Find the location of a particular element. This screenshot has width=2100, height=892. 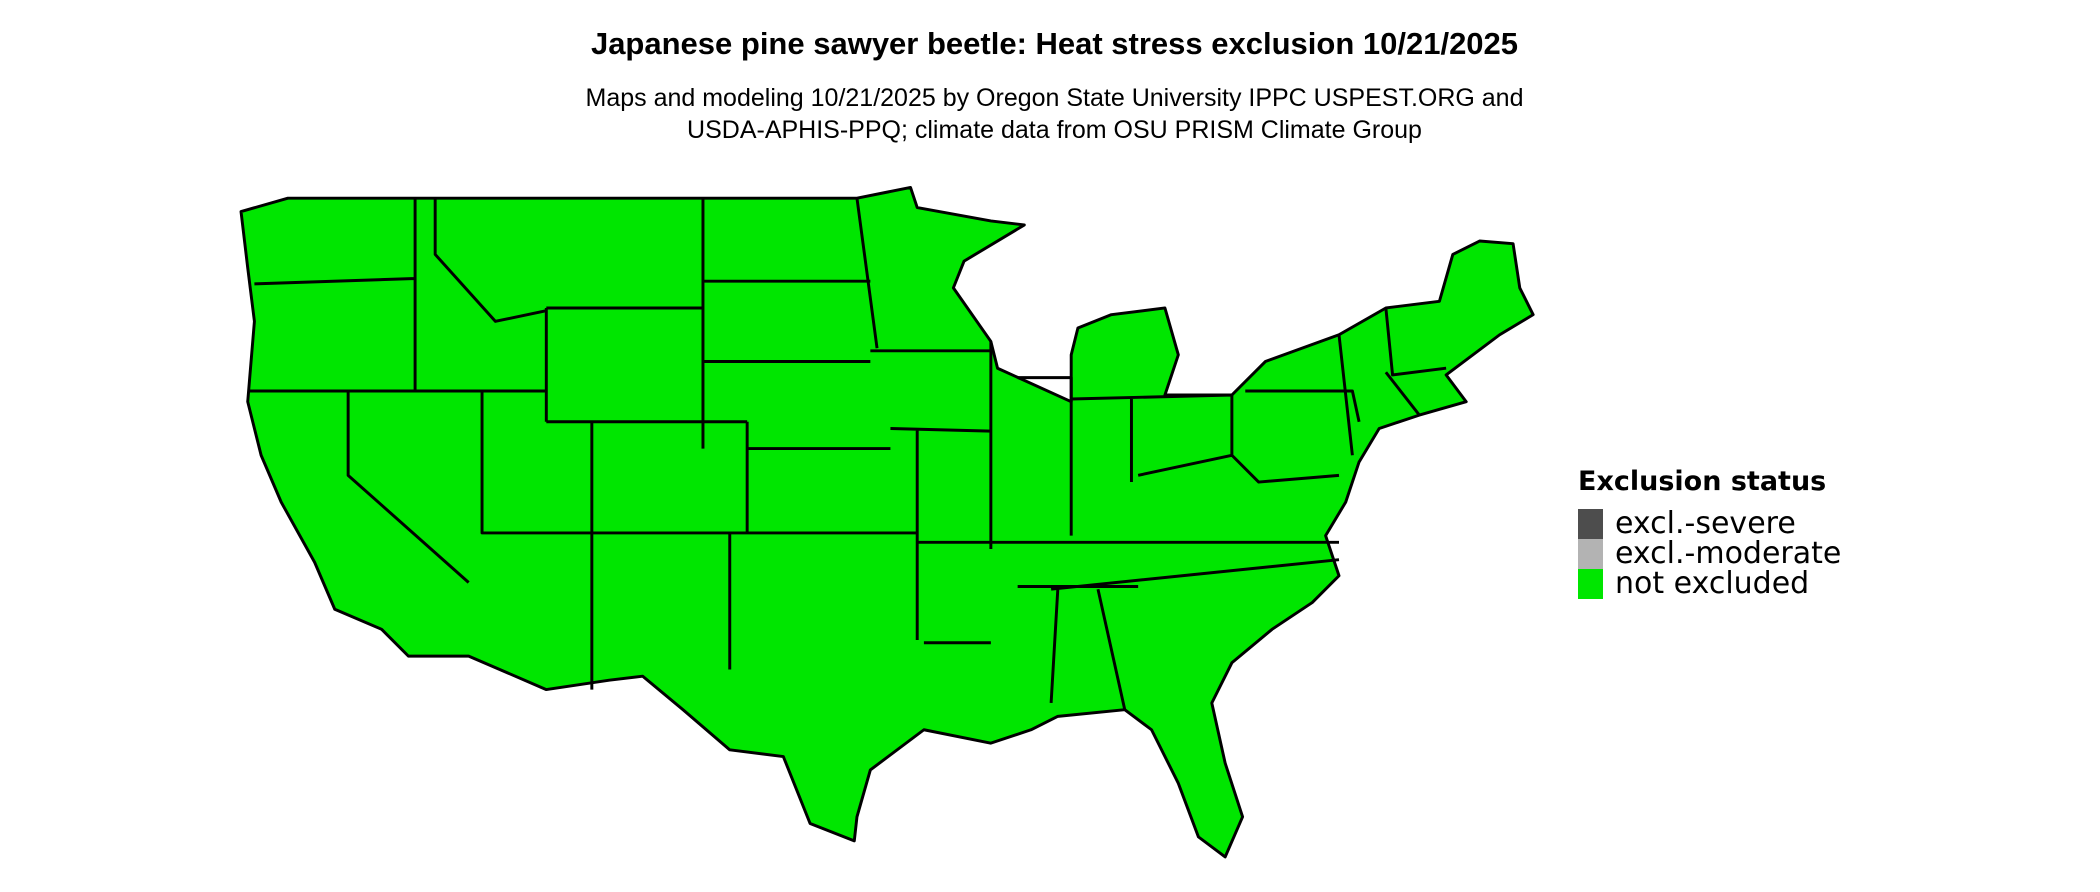

legend-title: Exclusion status is located at coordinates (1702, 481).